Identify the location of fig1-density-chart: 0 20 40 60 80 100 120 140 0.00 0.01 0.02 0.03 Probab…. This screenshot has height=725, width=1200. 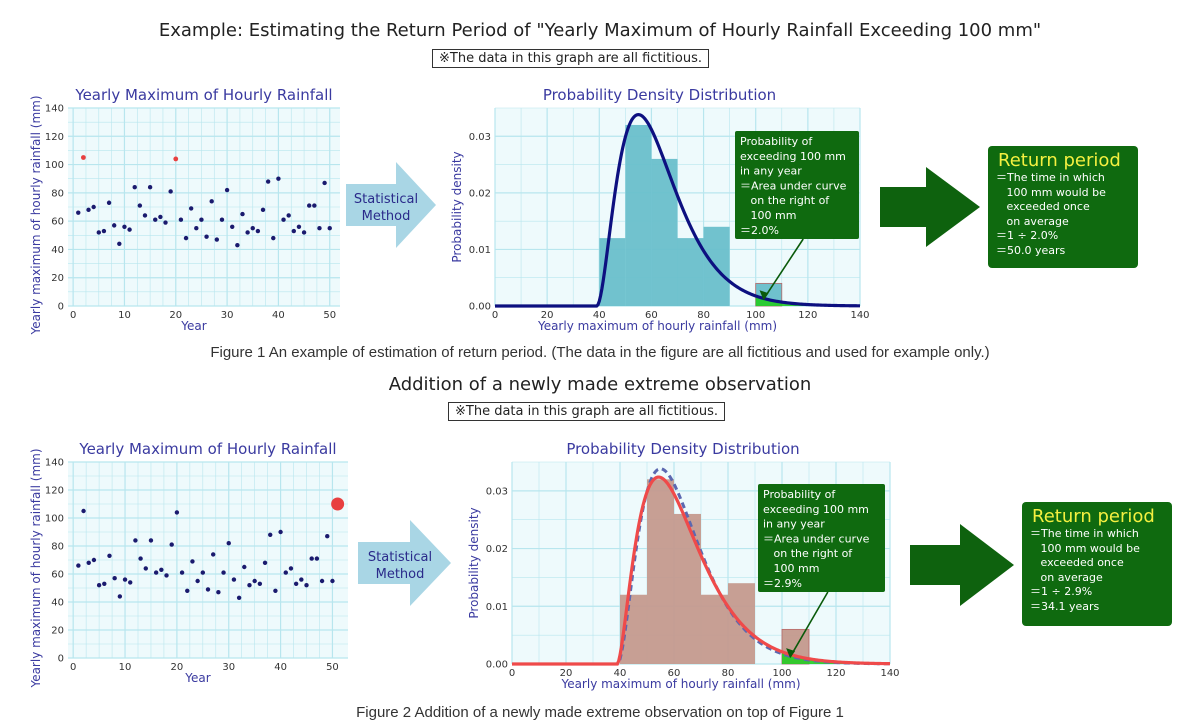
(660, 209).